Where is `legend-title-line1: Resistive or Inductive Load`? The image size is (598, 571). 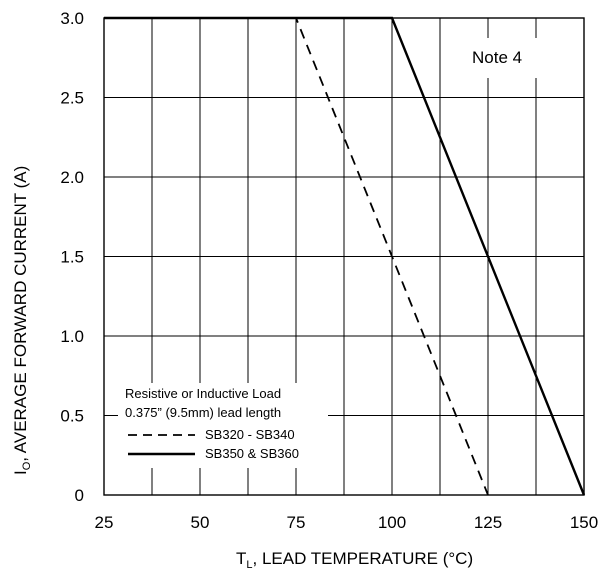
legend-title-line1: Resistive or Inductive Load is located at coordinates (203, 393).